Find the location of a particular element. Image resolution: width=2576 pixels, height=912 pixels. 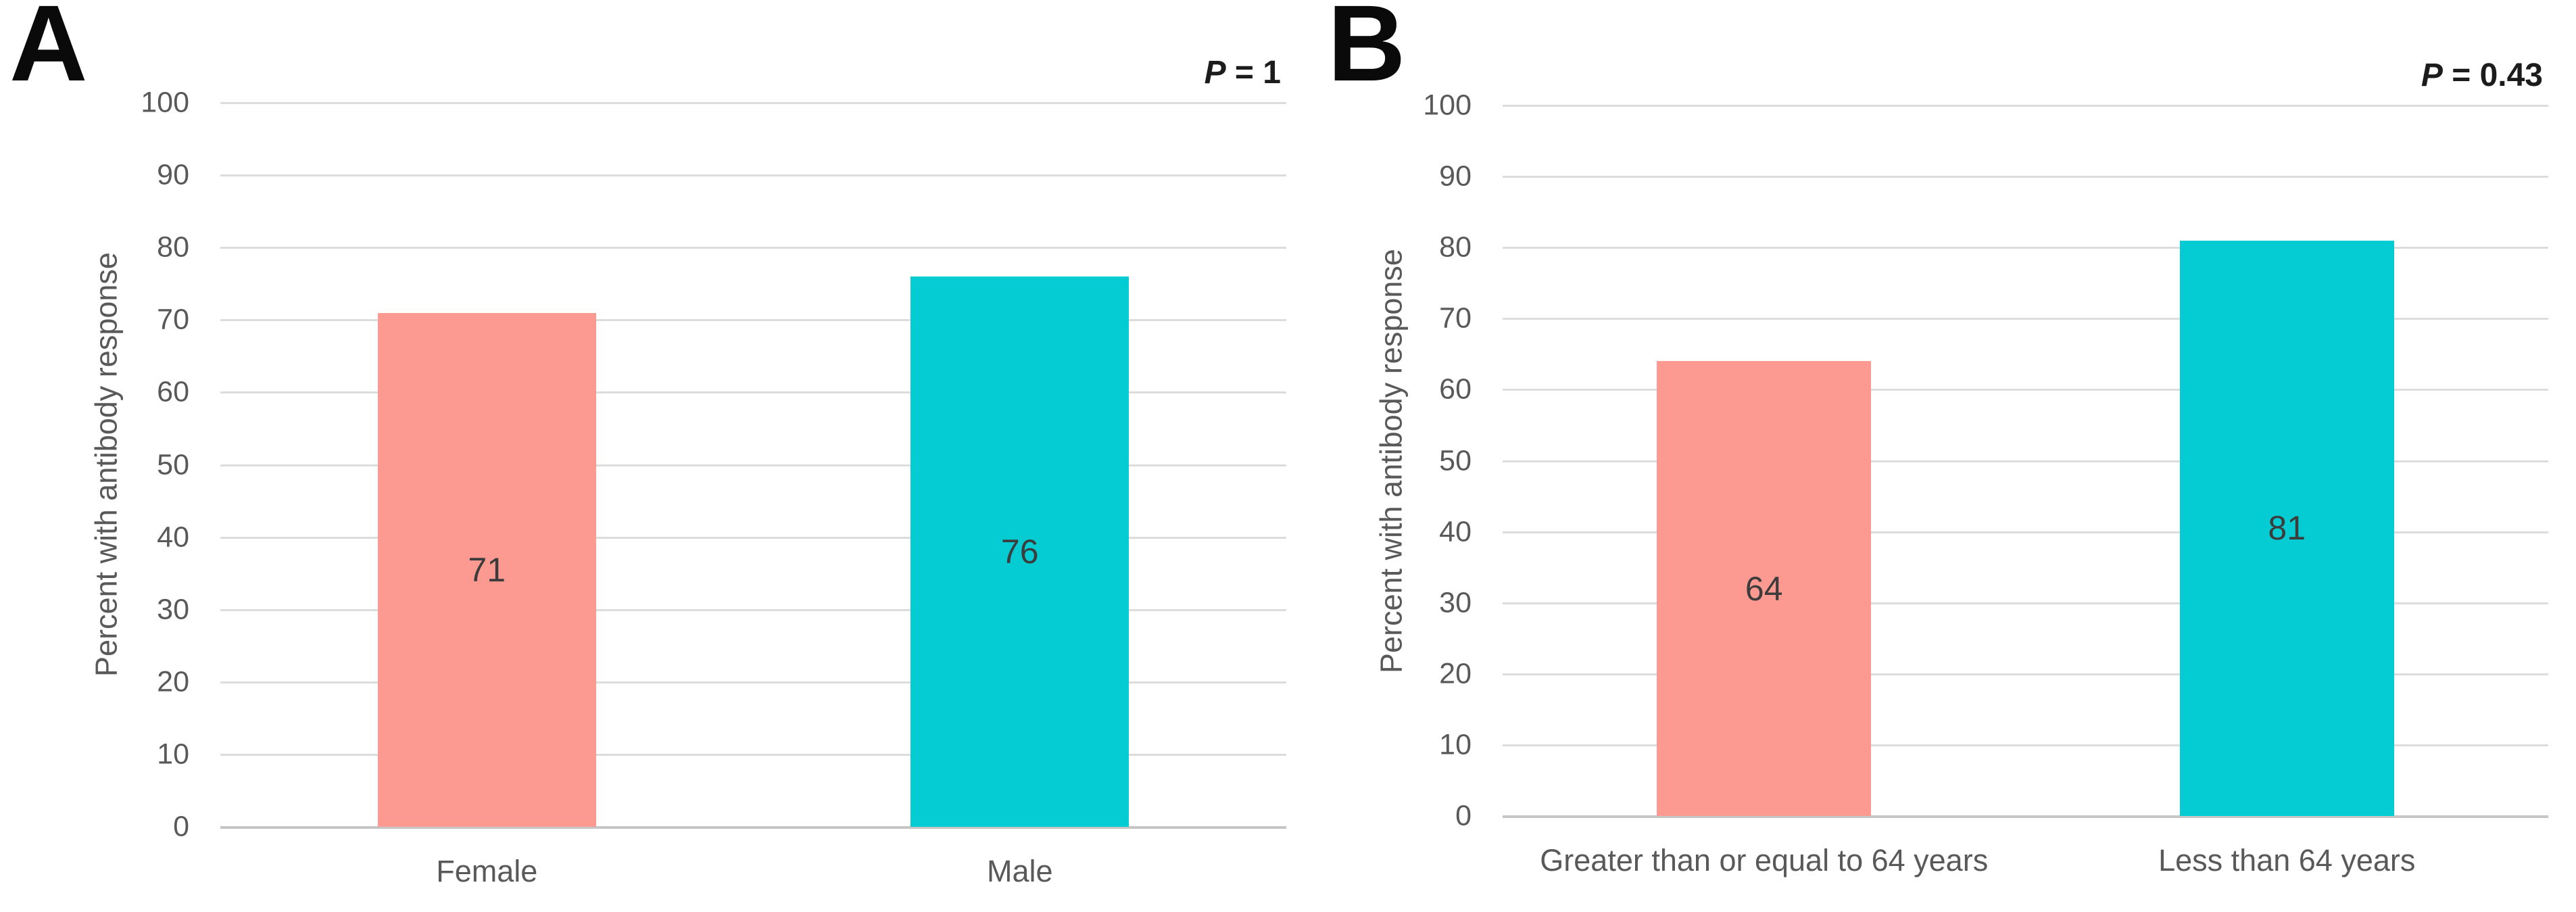

p-value-text: = 0.43 is located at coordinates (2492, 75).